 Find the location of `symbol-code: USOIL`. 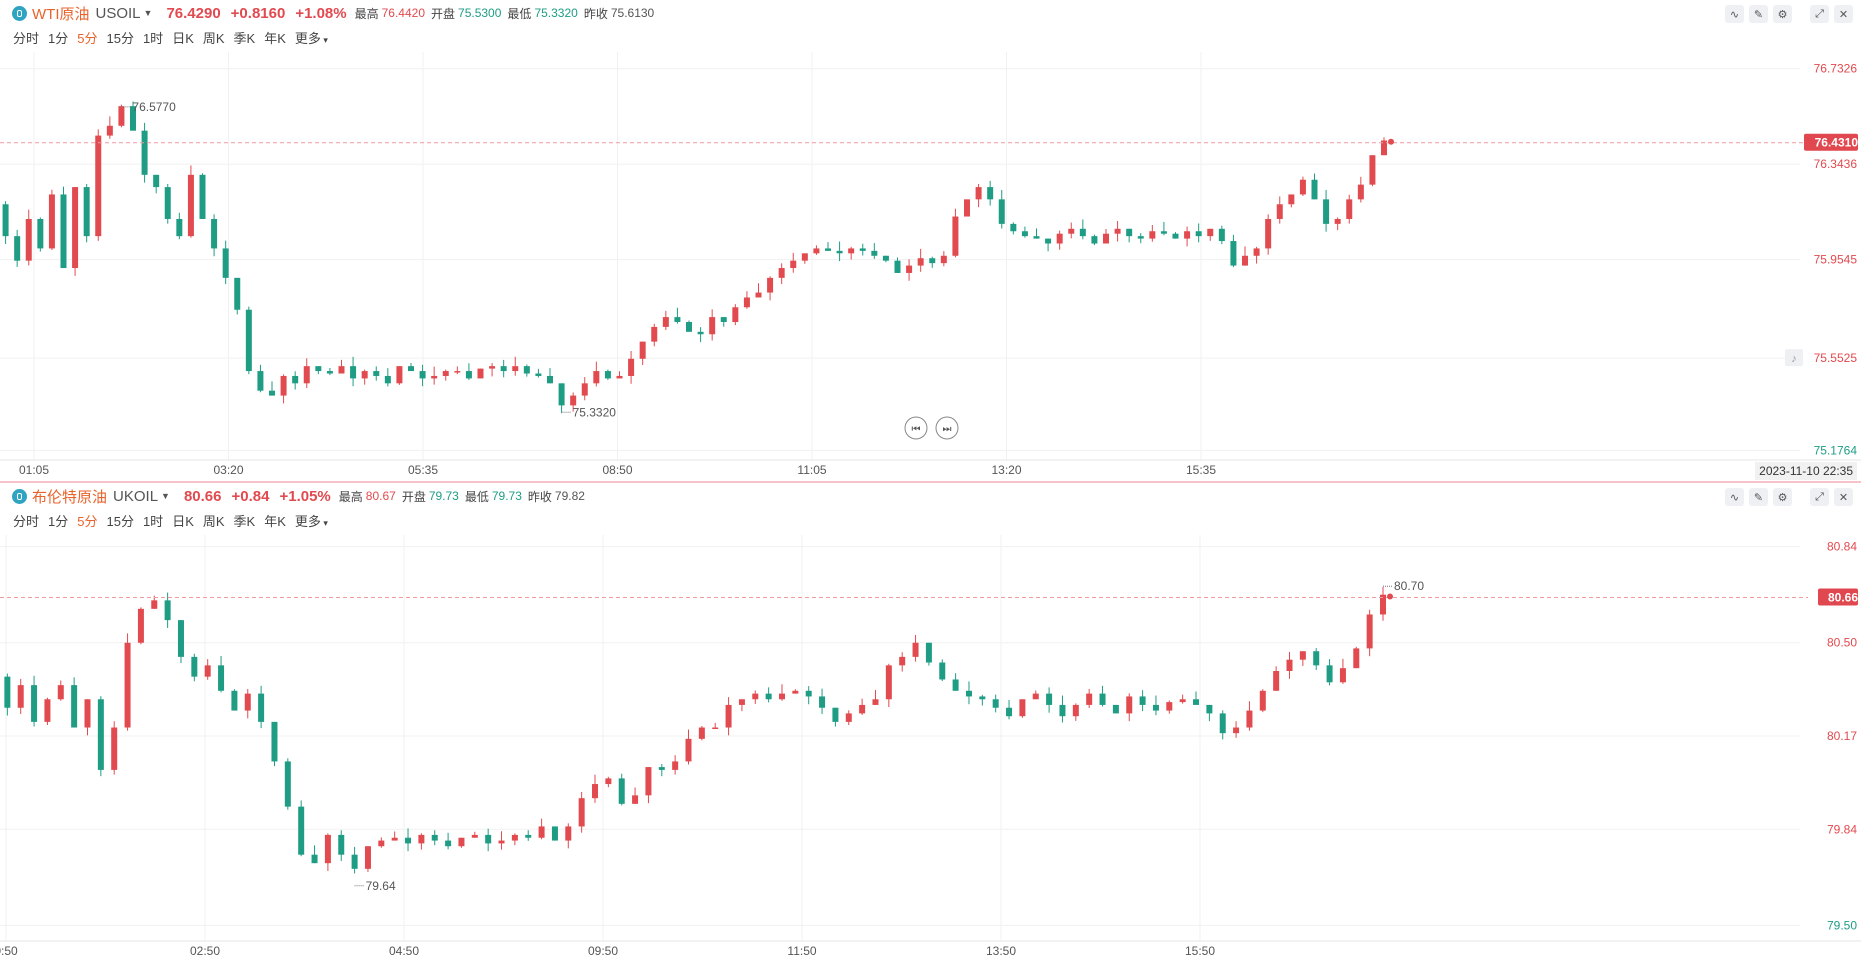

symbol-code: USOIL is located at coordinates (118, 13).